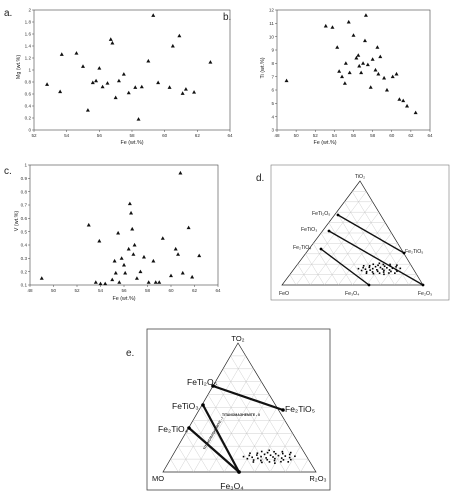 Image resolution: width=451 pixels, height=498 pixels. Describe the element at coordinates (173, 429) in the screenshot. I see `label-fe2tio4-e: Fe₂TiO₄` at that location.